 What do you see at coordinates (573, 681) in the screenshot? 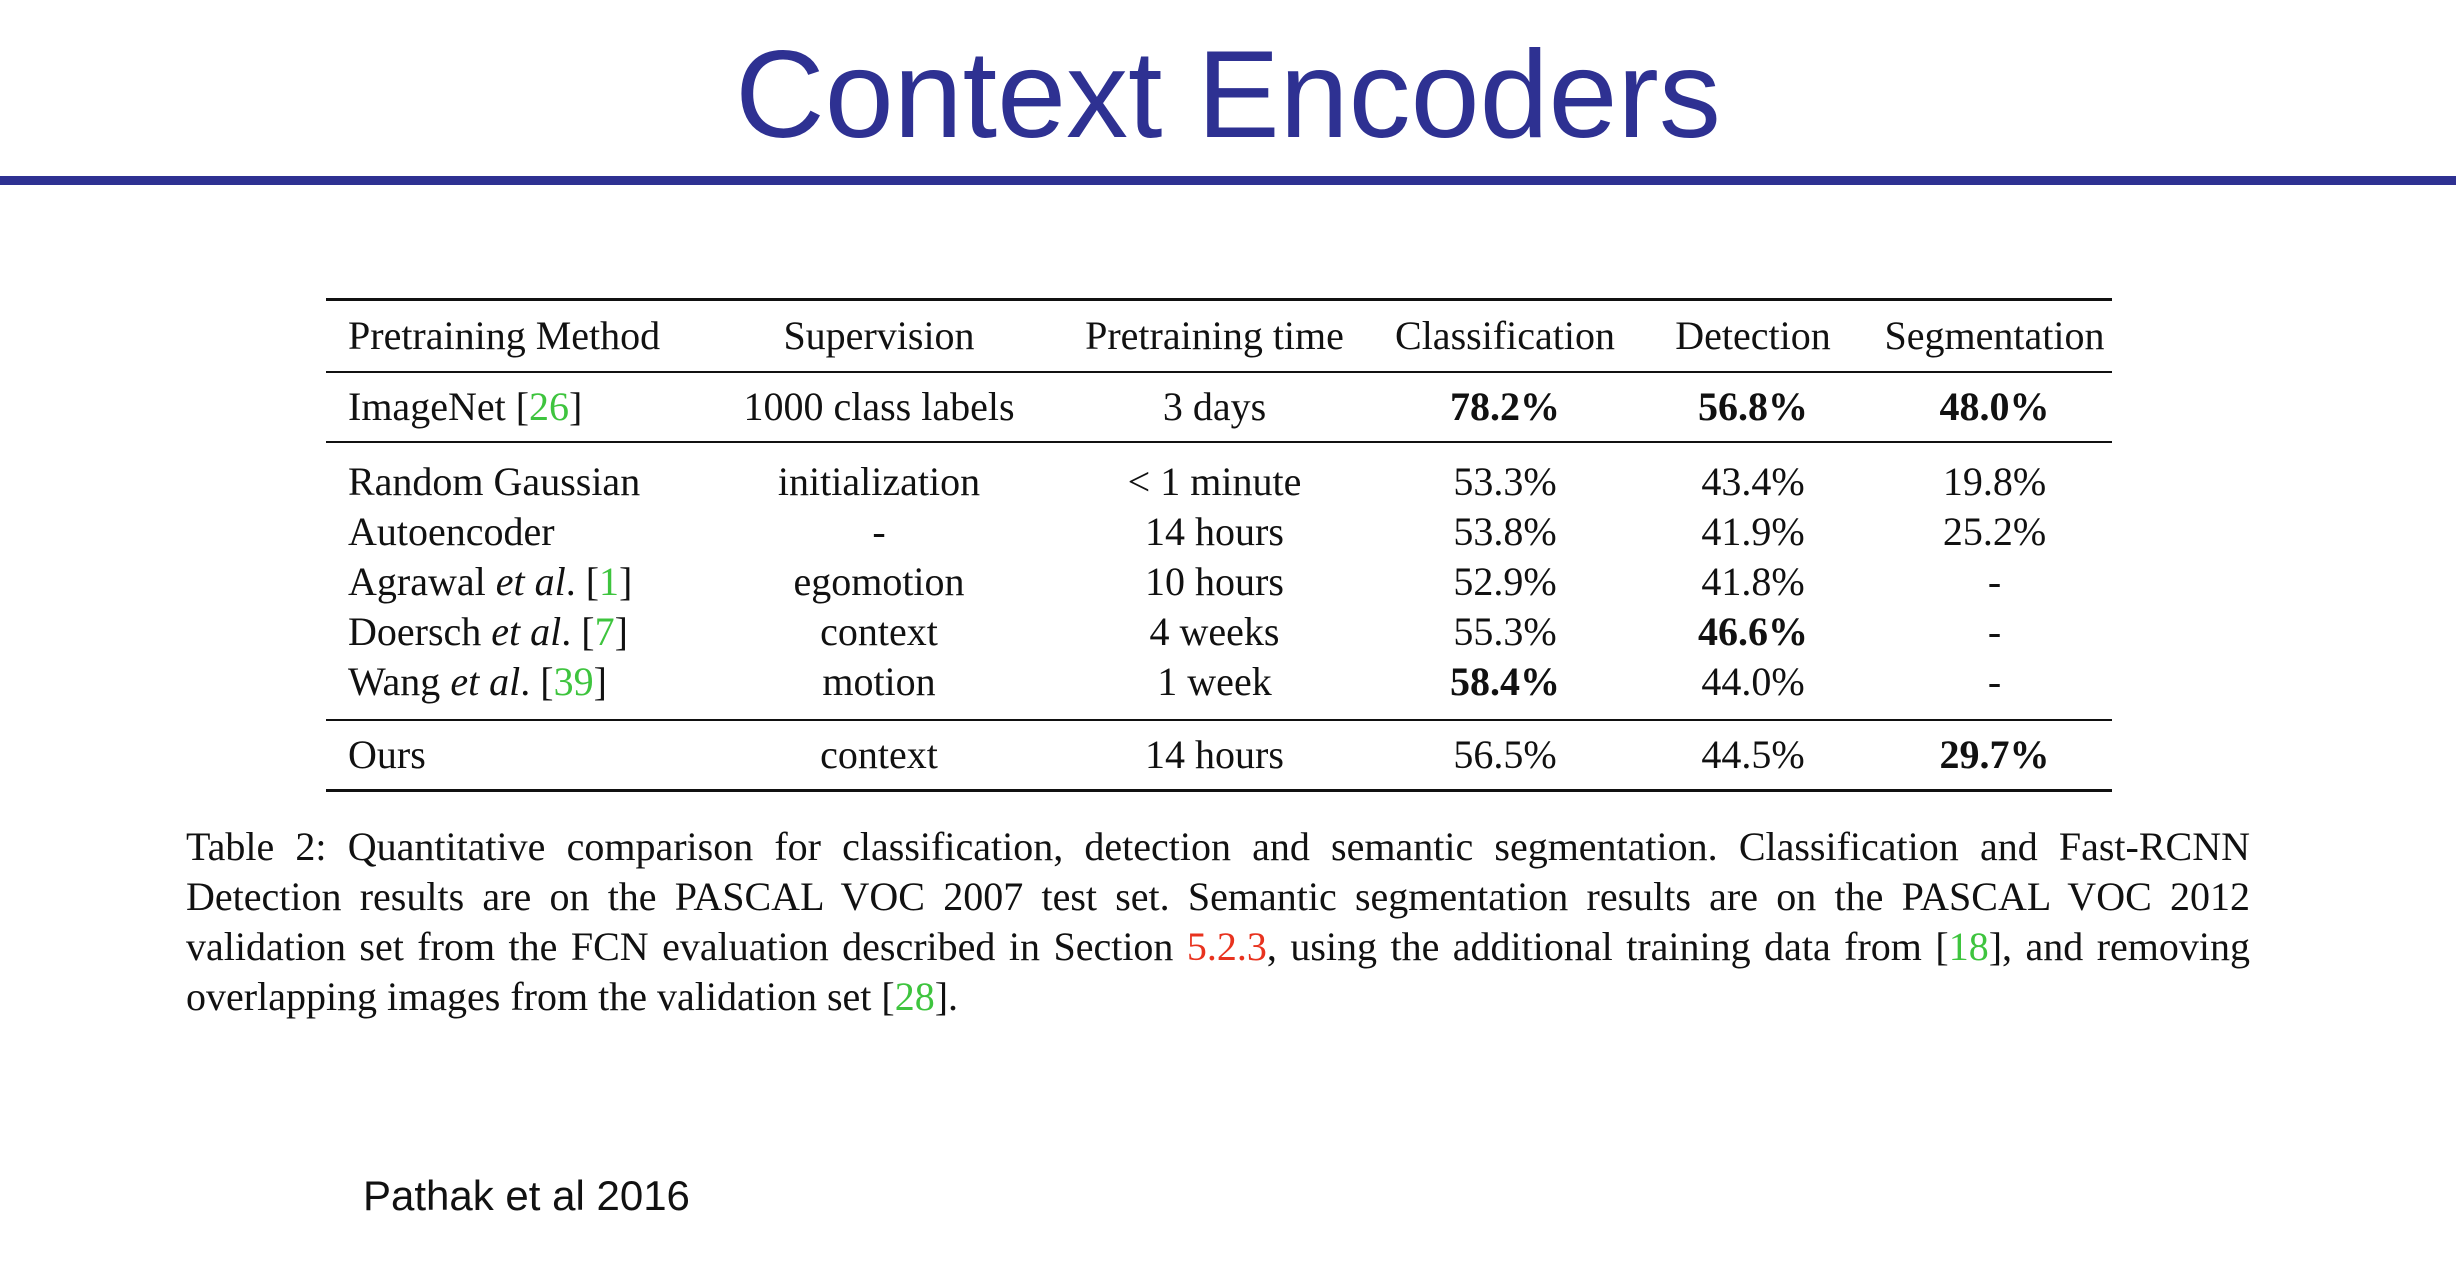
I see `citation-link: 39` at bounding box center [573, 681].